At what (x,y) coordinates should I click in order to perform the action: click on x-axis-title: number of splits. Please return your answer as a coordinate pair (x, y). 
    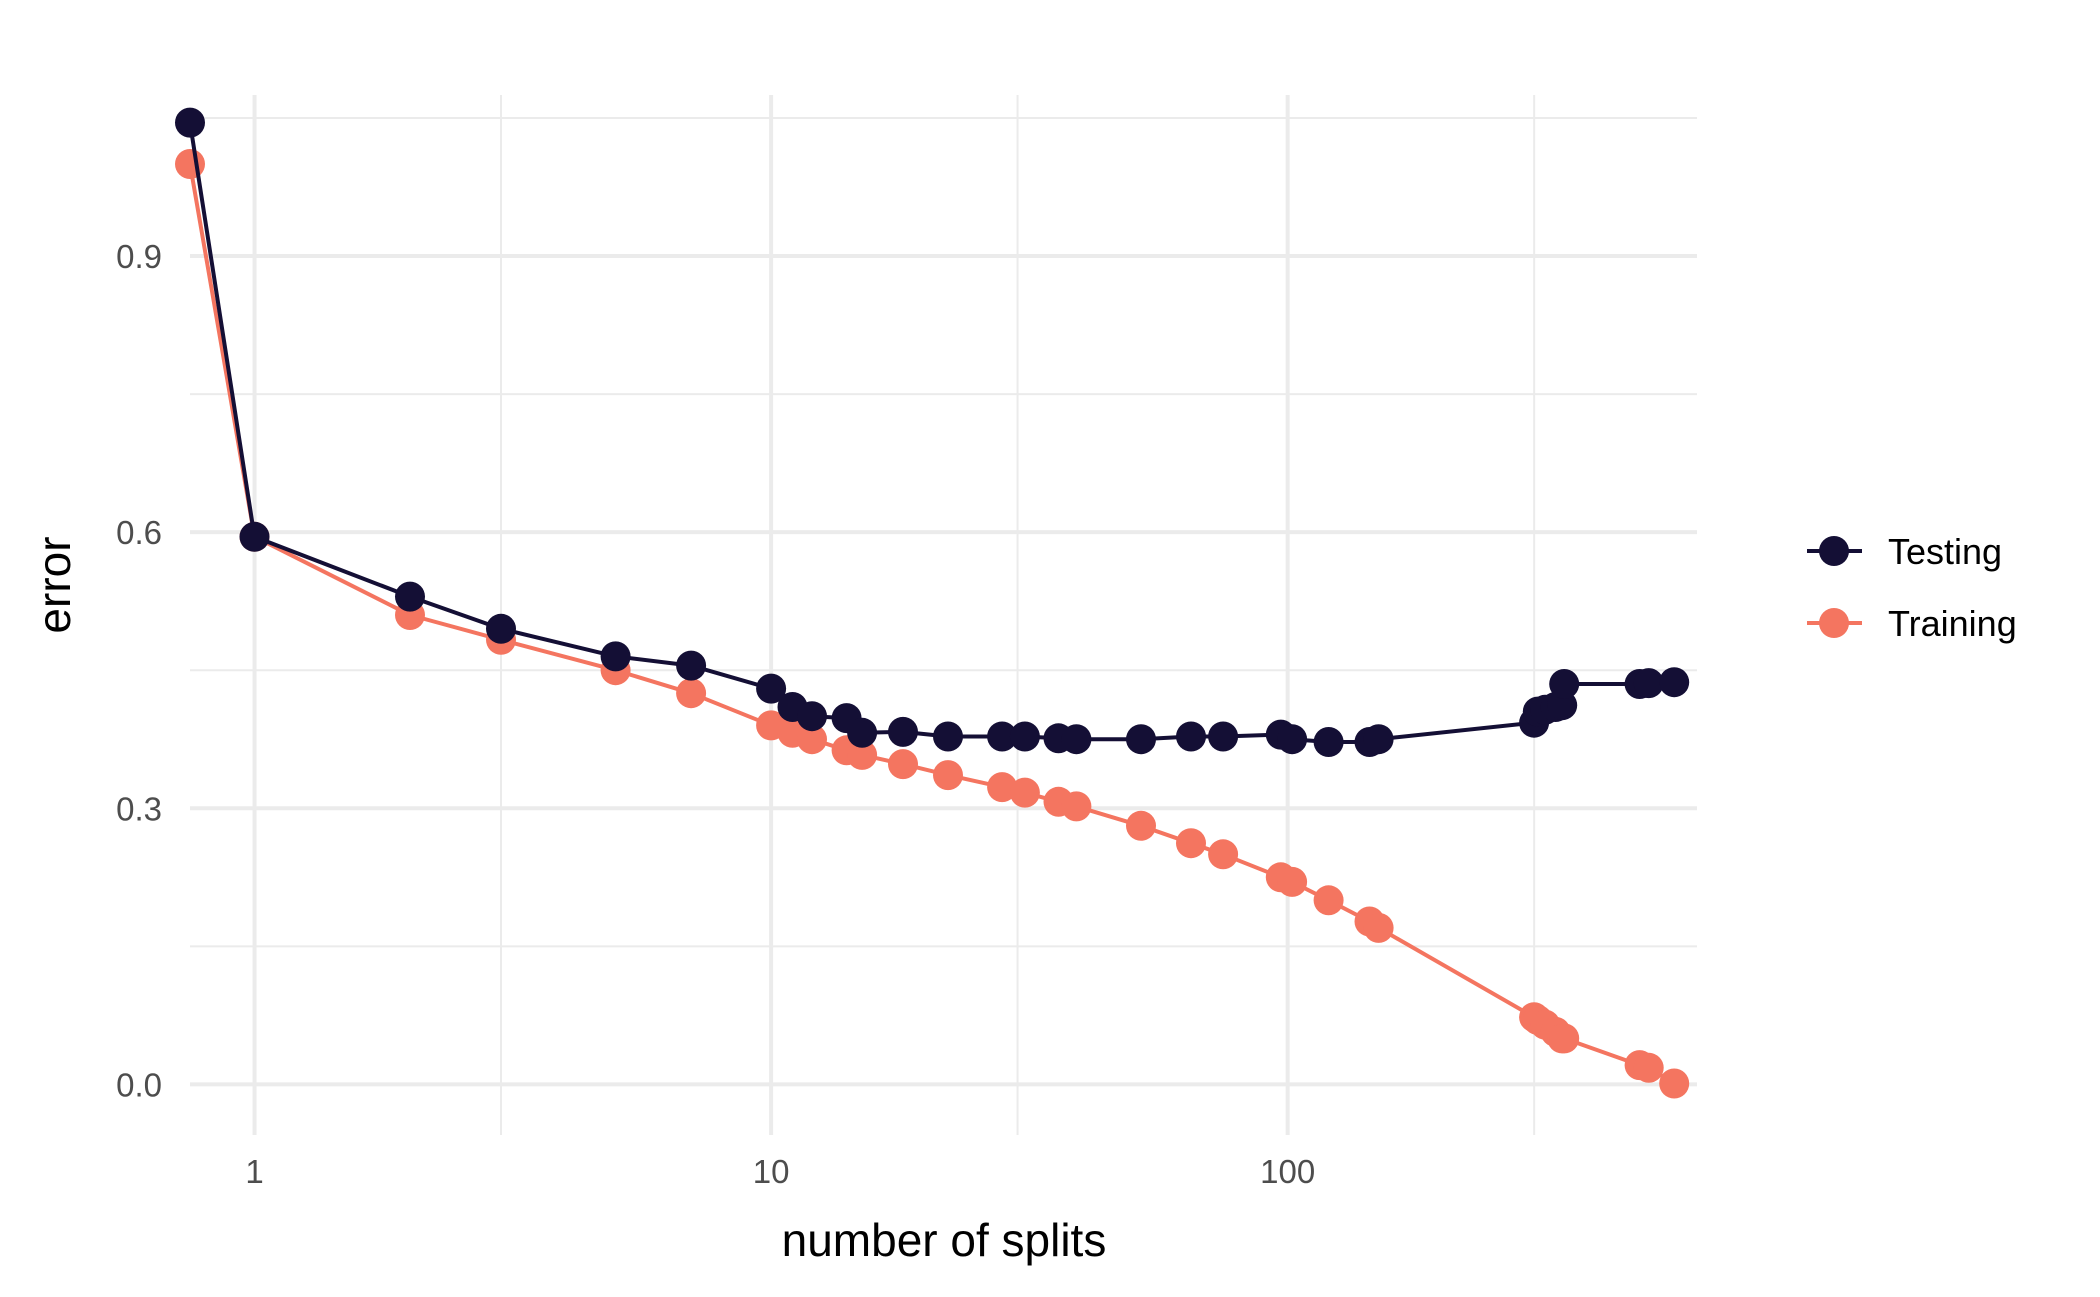
    Looking at the image, I should click on (944, 1240).